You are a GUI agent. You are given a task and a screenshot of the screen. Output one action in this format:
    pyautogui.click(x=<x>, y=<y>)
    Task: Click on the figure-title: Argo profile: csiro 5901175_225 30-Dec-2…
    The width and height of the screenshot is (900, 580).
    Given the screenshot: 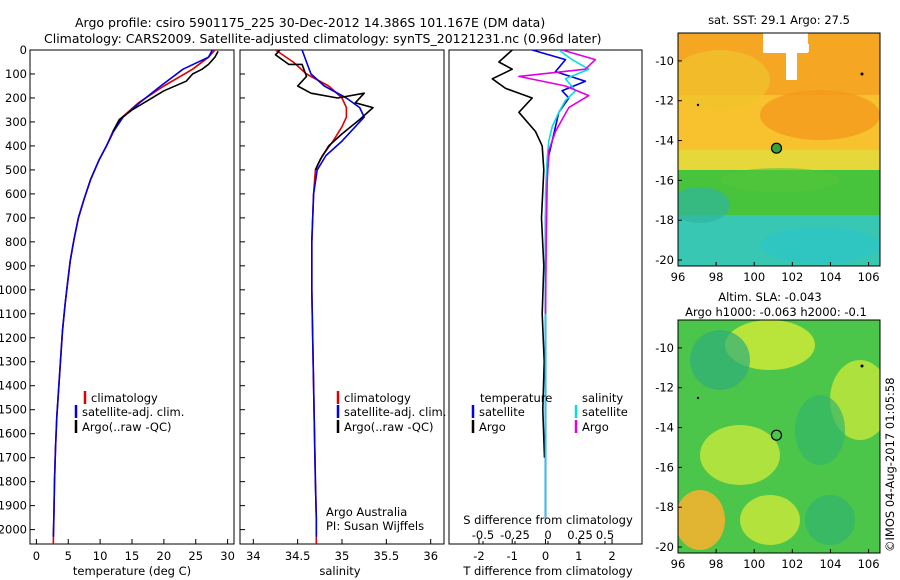 What is the action you would take?
    pyautogui.click(x=310, y=22)
    